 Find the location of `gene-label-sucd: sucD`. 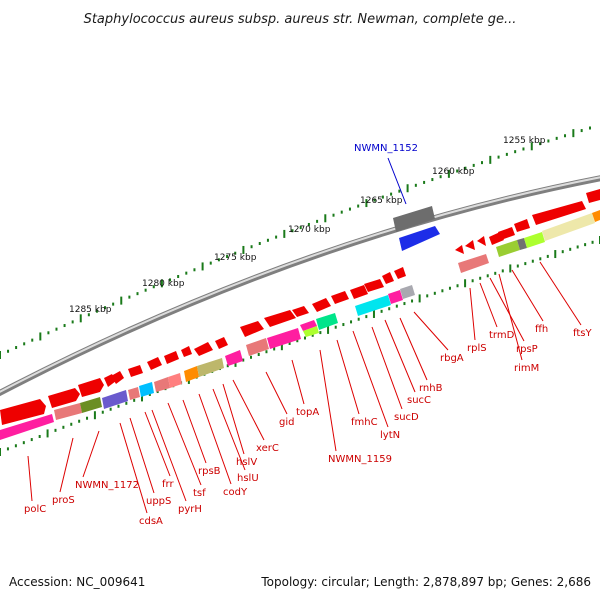

gene-label-sucd: sucD is located at coordinates (406, 417).